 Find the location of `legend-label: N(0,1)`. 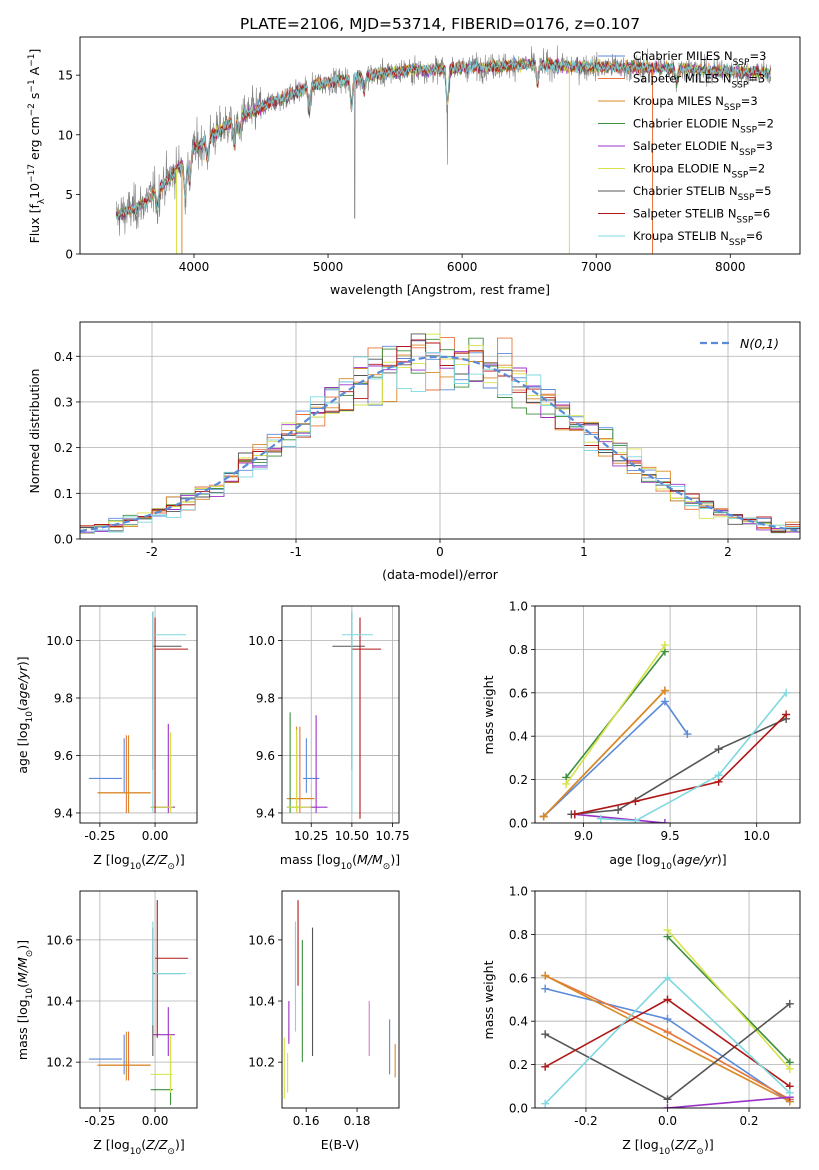

legend-label: N(0,1) is located at coordinates (759, 343).